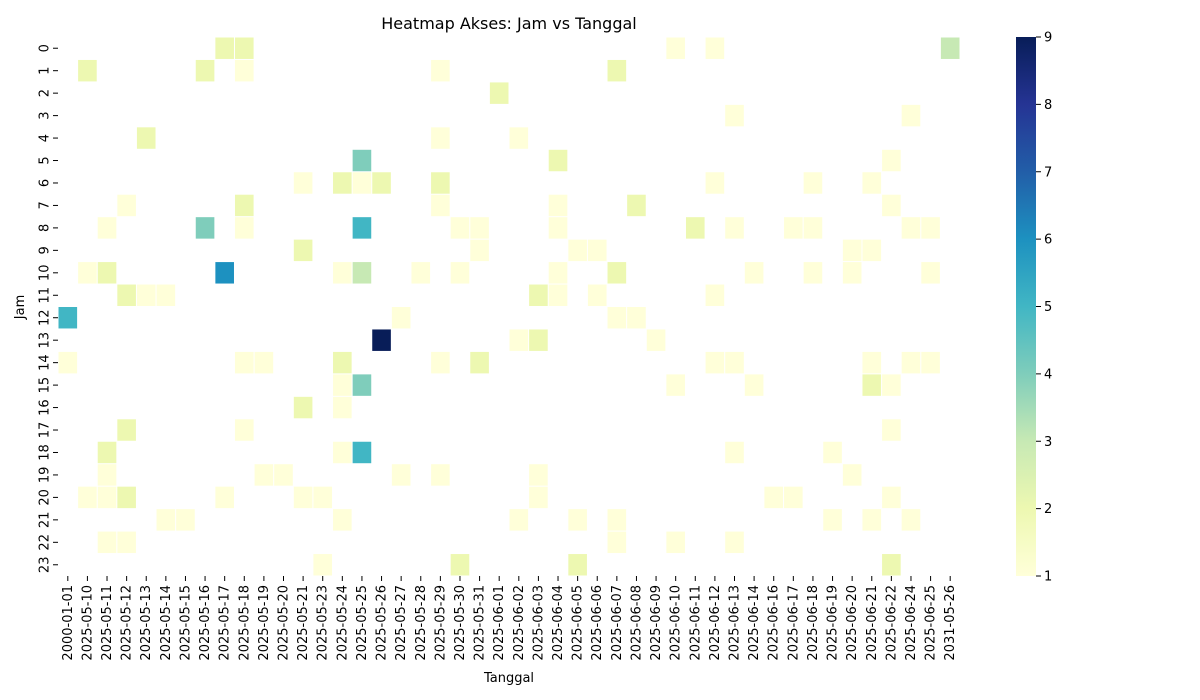 The image size is (1200, 700). I want to click on x-tick-label: 2025-05-13, so click(146, 623).